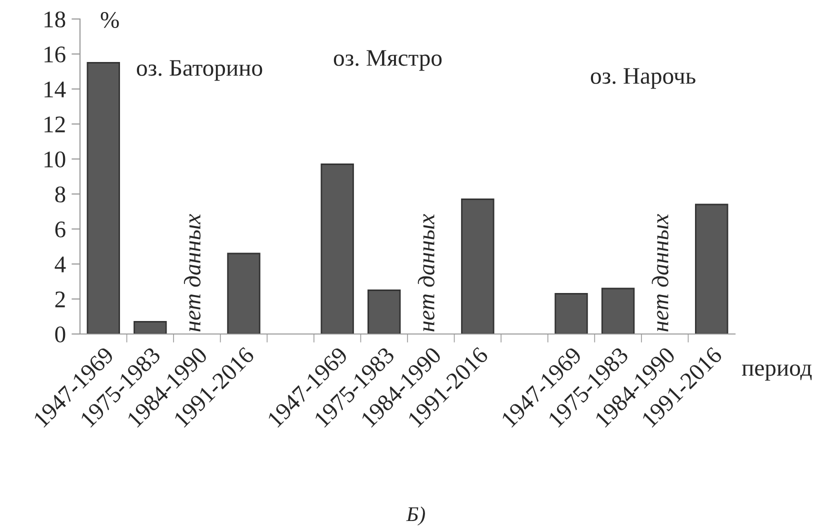 The width and height of the screenshot is (828, 531). What do you see at coordinates (388, 60) in the screenshot?
I see `annotation: оз. Мястро` at bounding box center [388, 60].